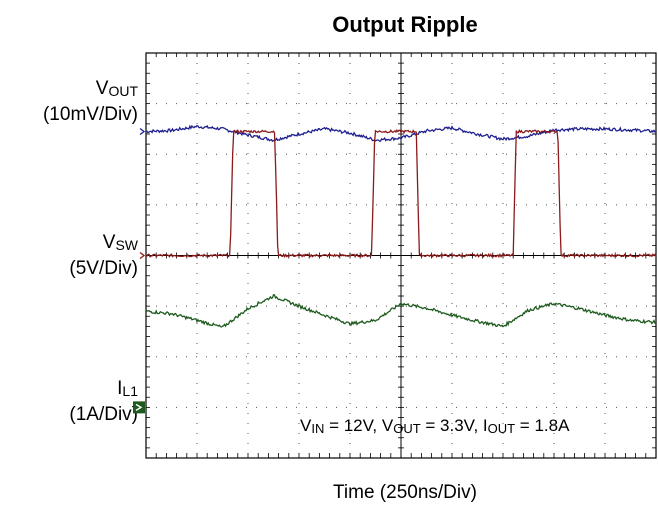 This screenshot has height=510, width=658. I want to click on vout-label-sub: OUT, so click(123, 91).